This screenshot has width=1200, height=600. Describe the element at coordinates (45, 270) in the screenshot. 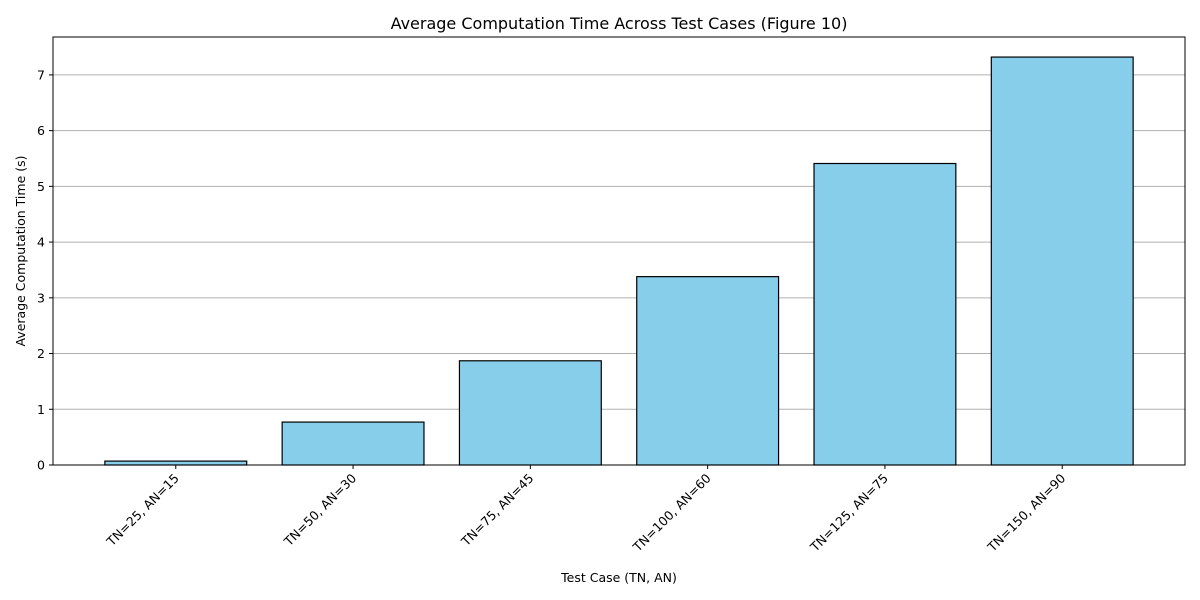

I see `y-axis-ticks: 0 1 2 3 4 5 6 7` at that location.